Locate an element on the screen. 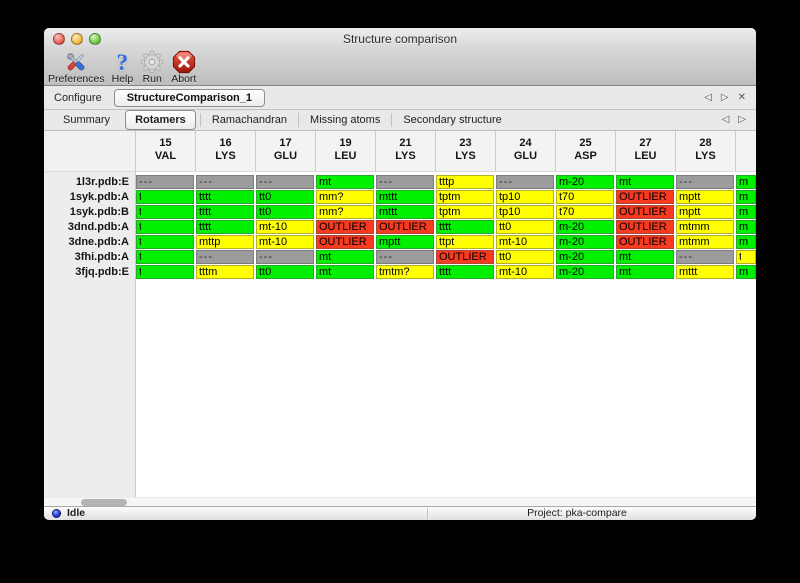 The height and width of the screenshot is (583, 800). row-label: 3dne.pdb:A is located at coordinates (99, 242).